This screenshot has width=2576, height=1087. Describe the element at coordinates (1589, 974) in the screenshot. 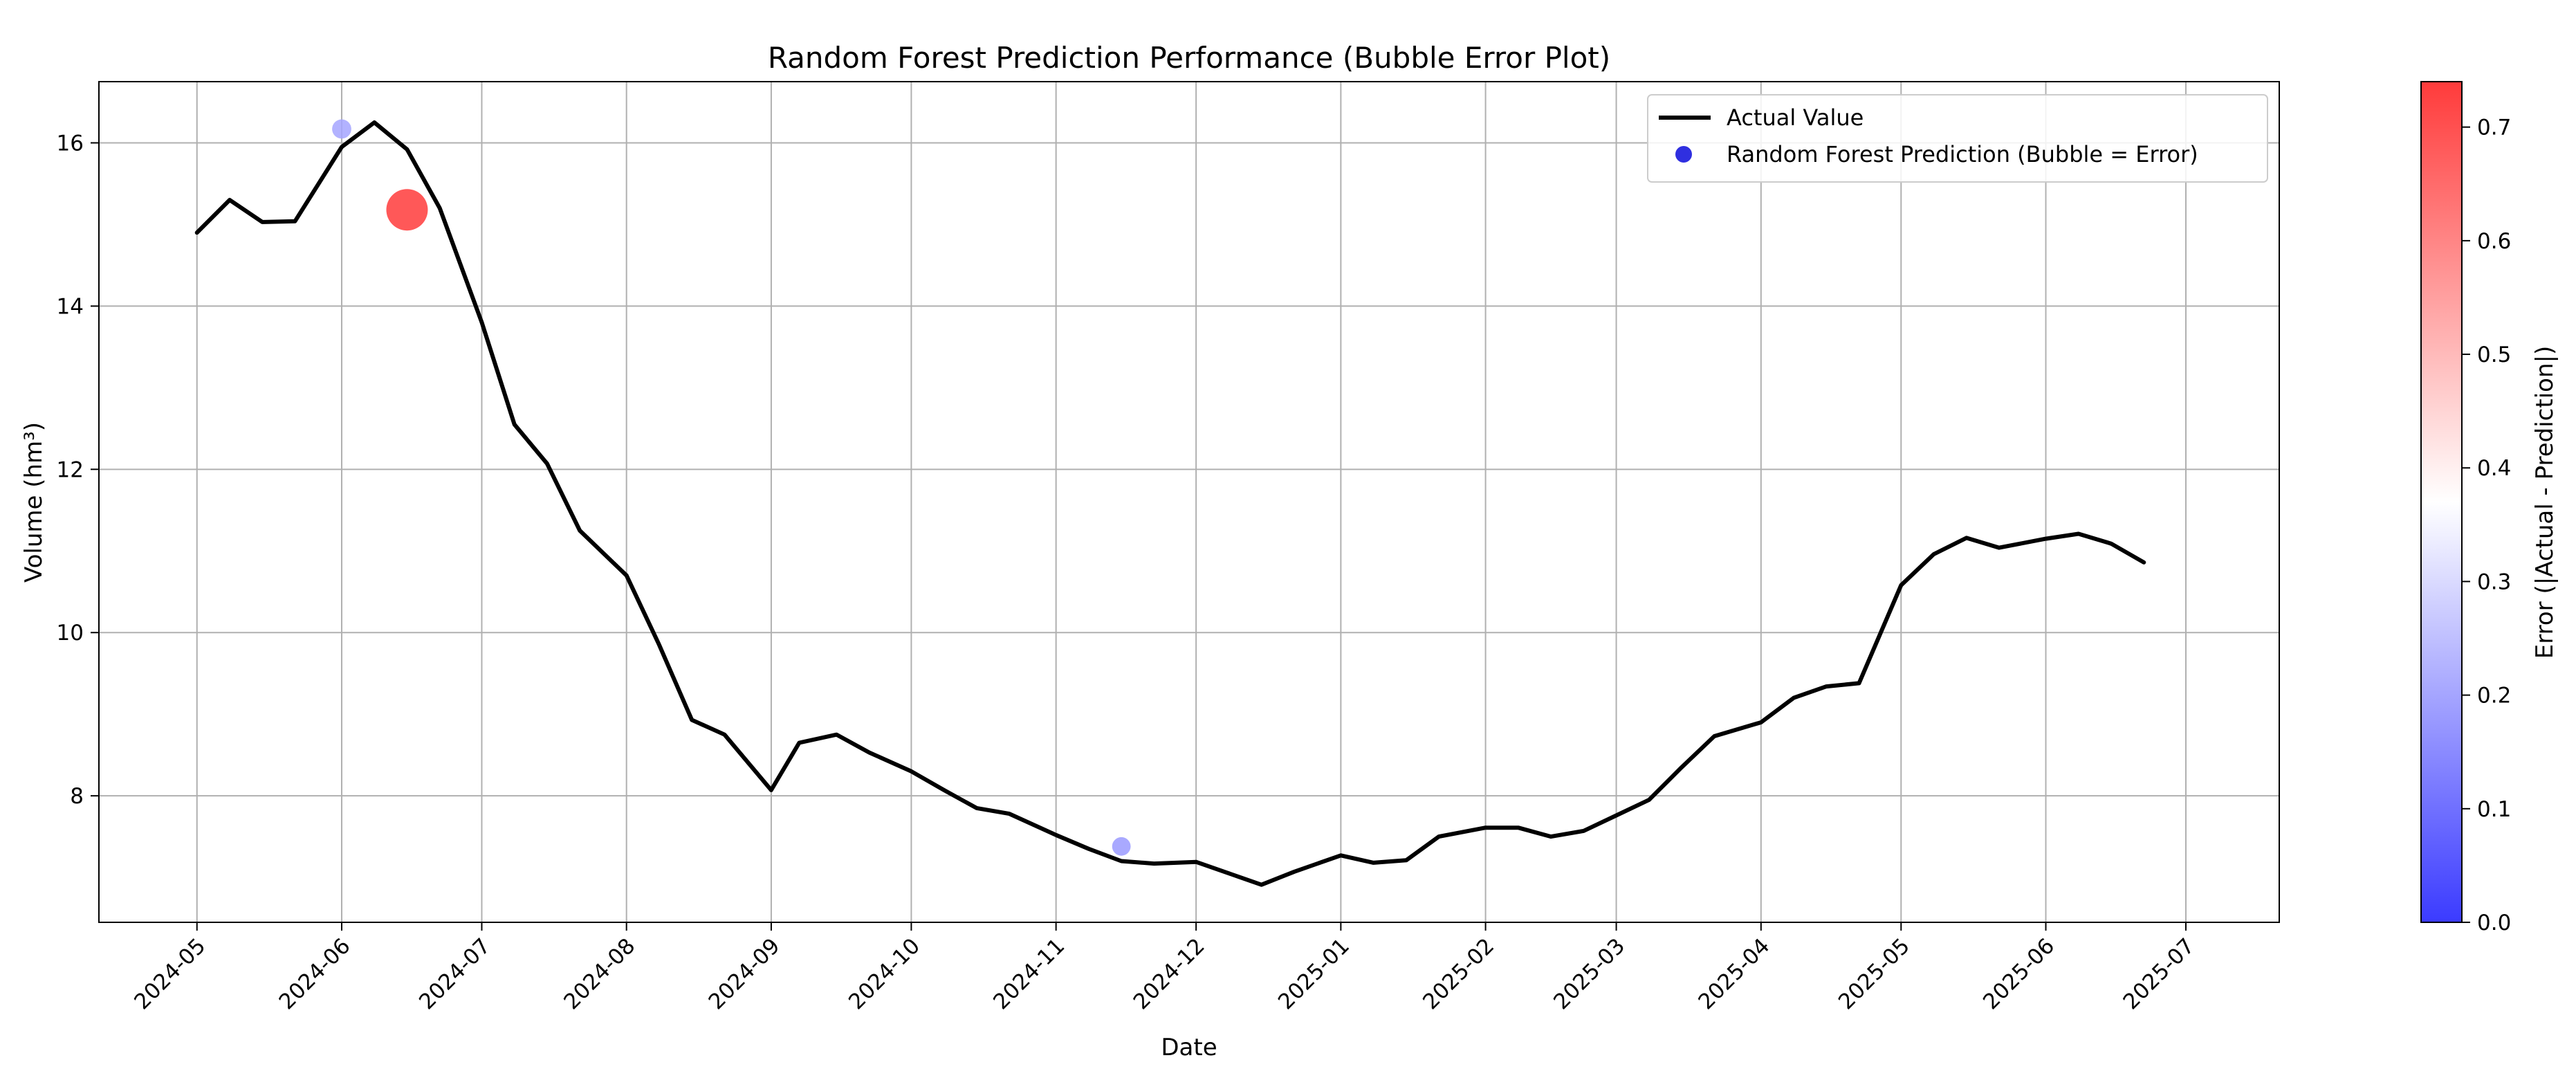

I see `x-tick-label: 2025-03` at that location.